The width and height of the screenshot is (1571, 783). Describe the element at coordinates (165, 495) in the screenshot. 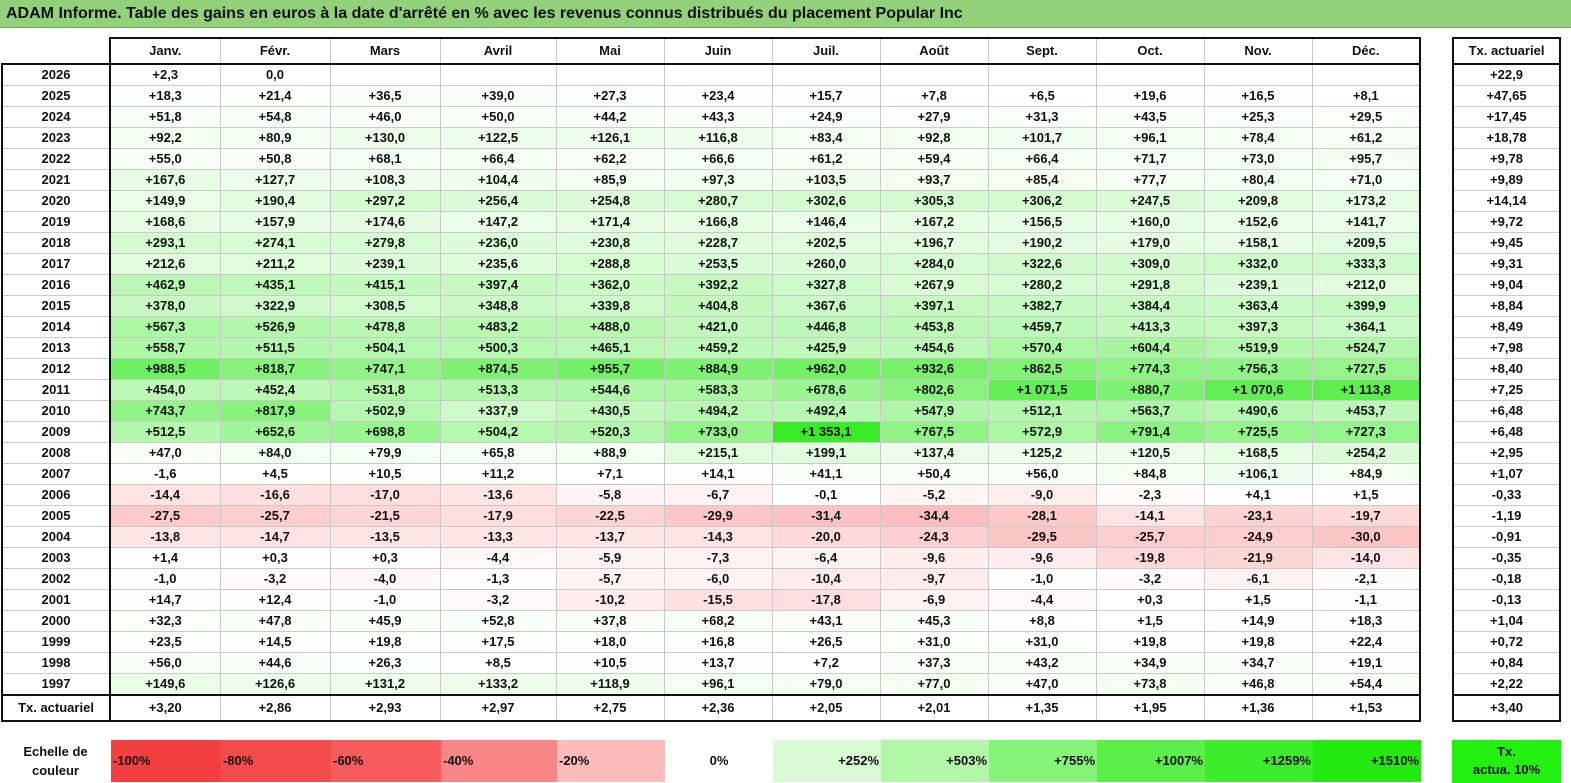

I see `gain-cell: -14,4` at that location.